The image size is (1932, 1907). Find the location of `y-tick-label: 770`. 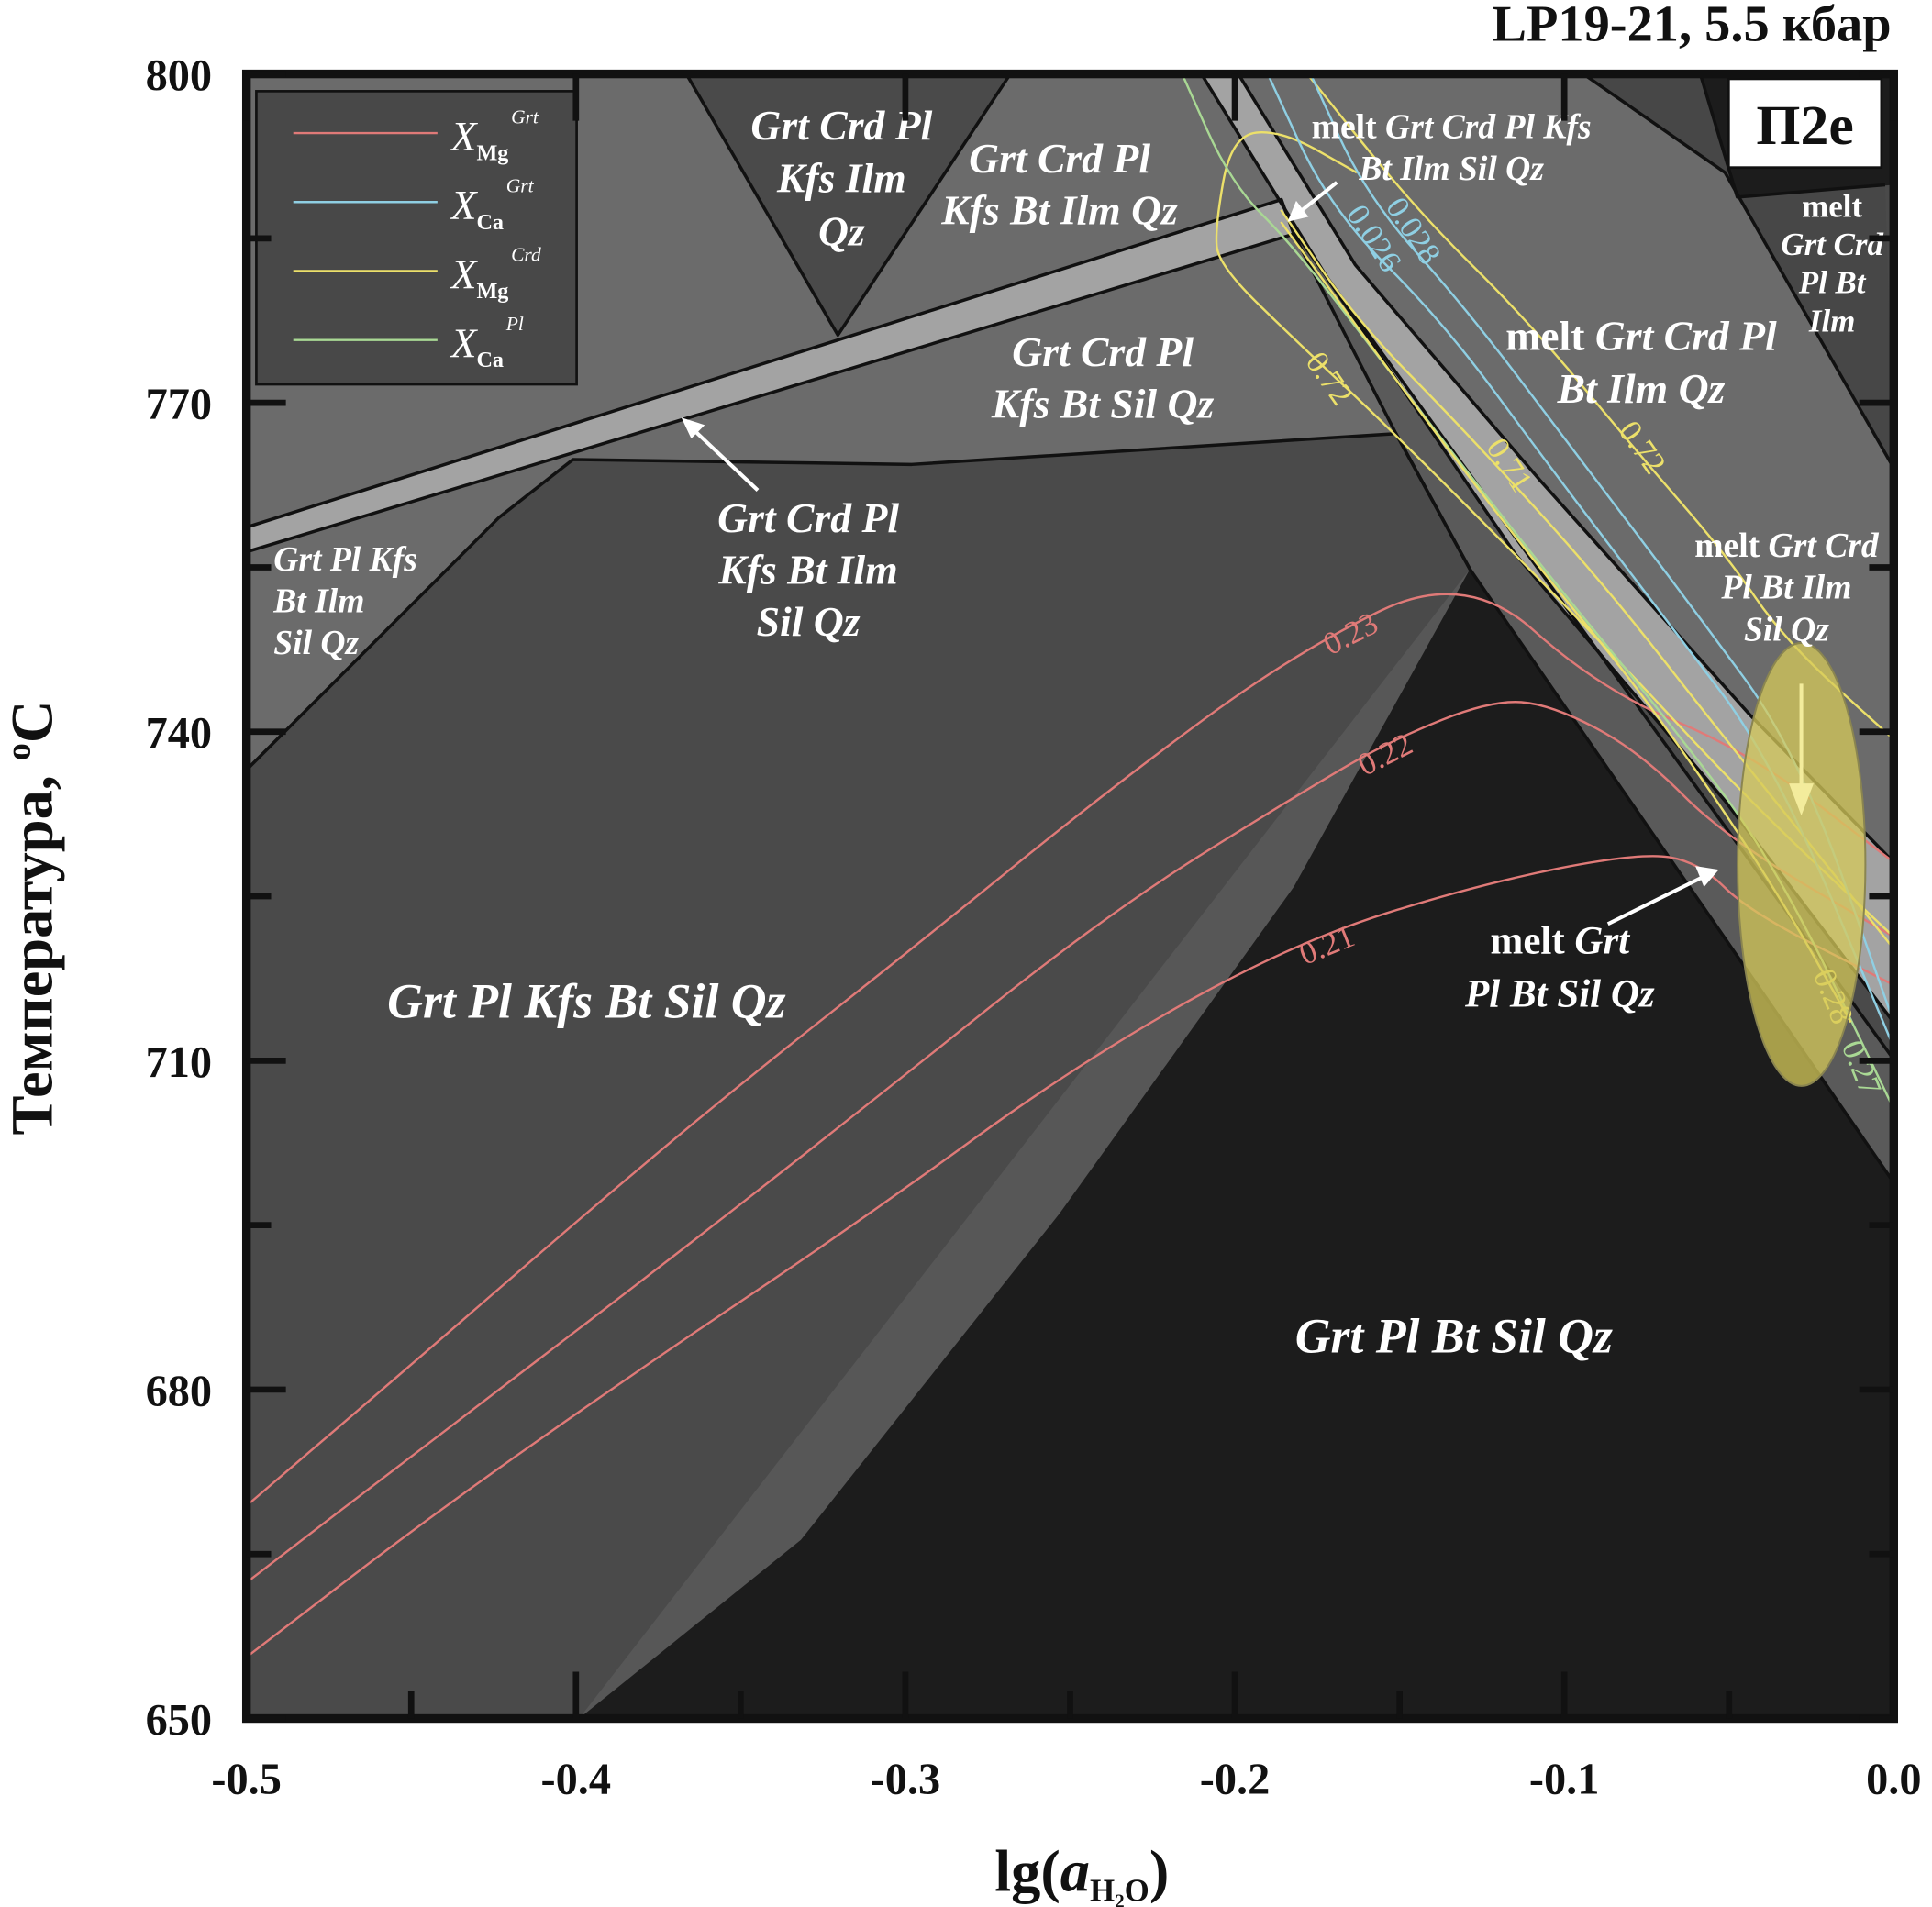

y-tick-label: 770 is located at coordinates (179, 405).